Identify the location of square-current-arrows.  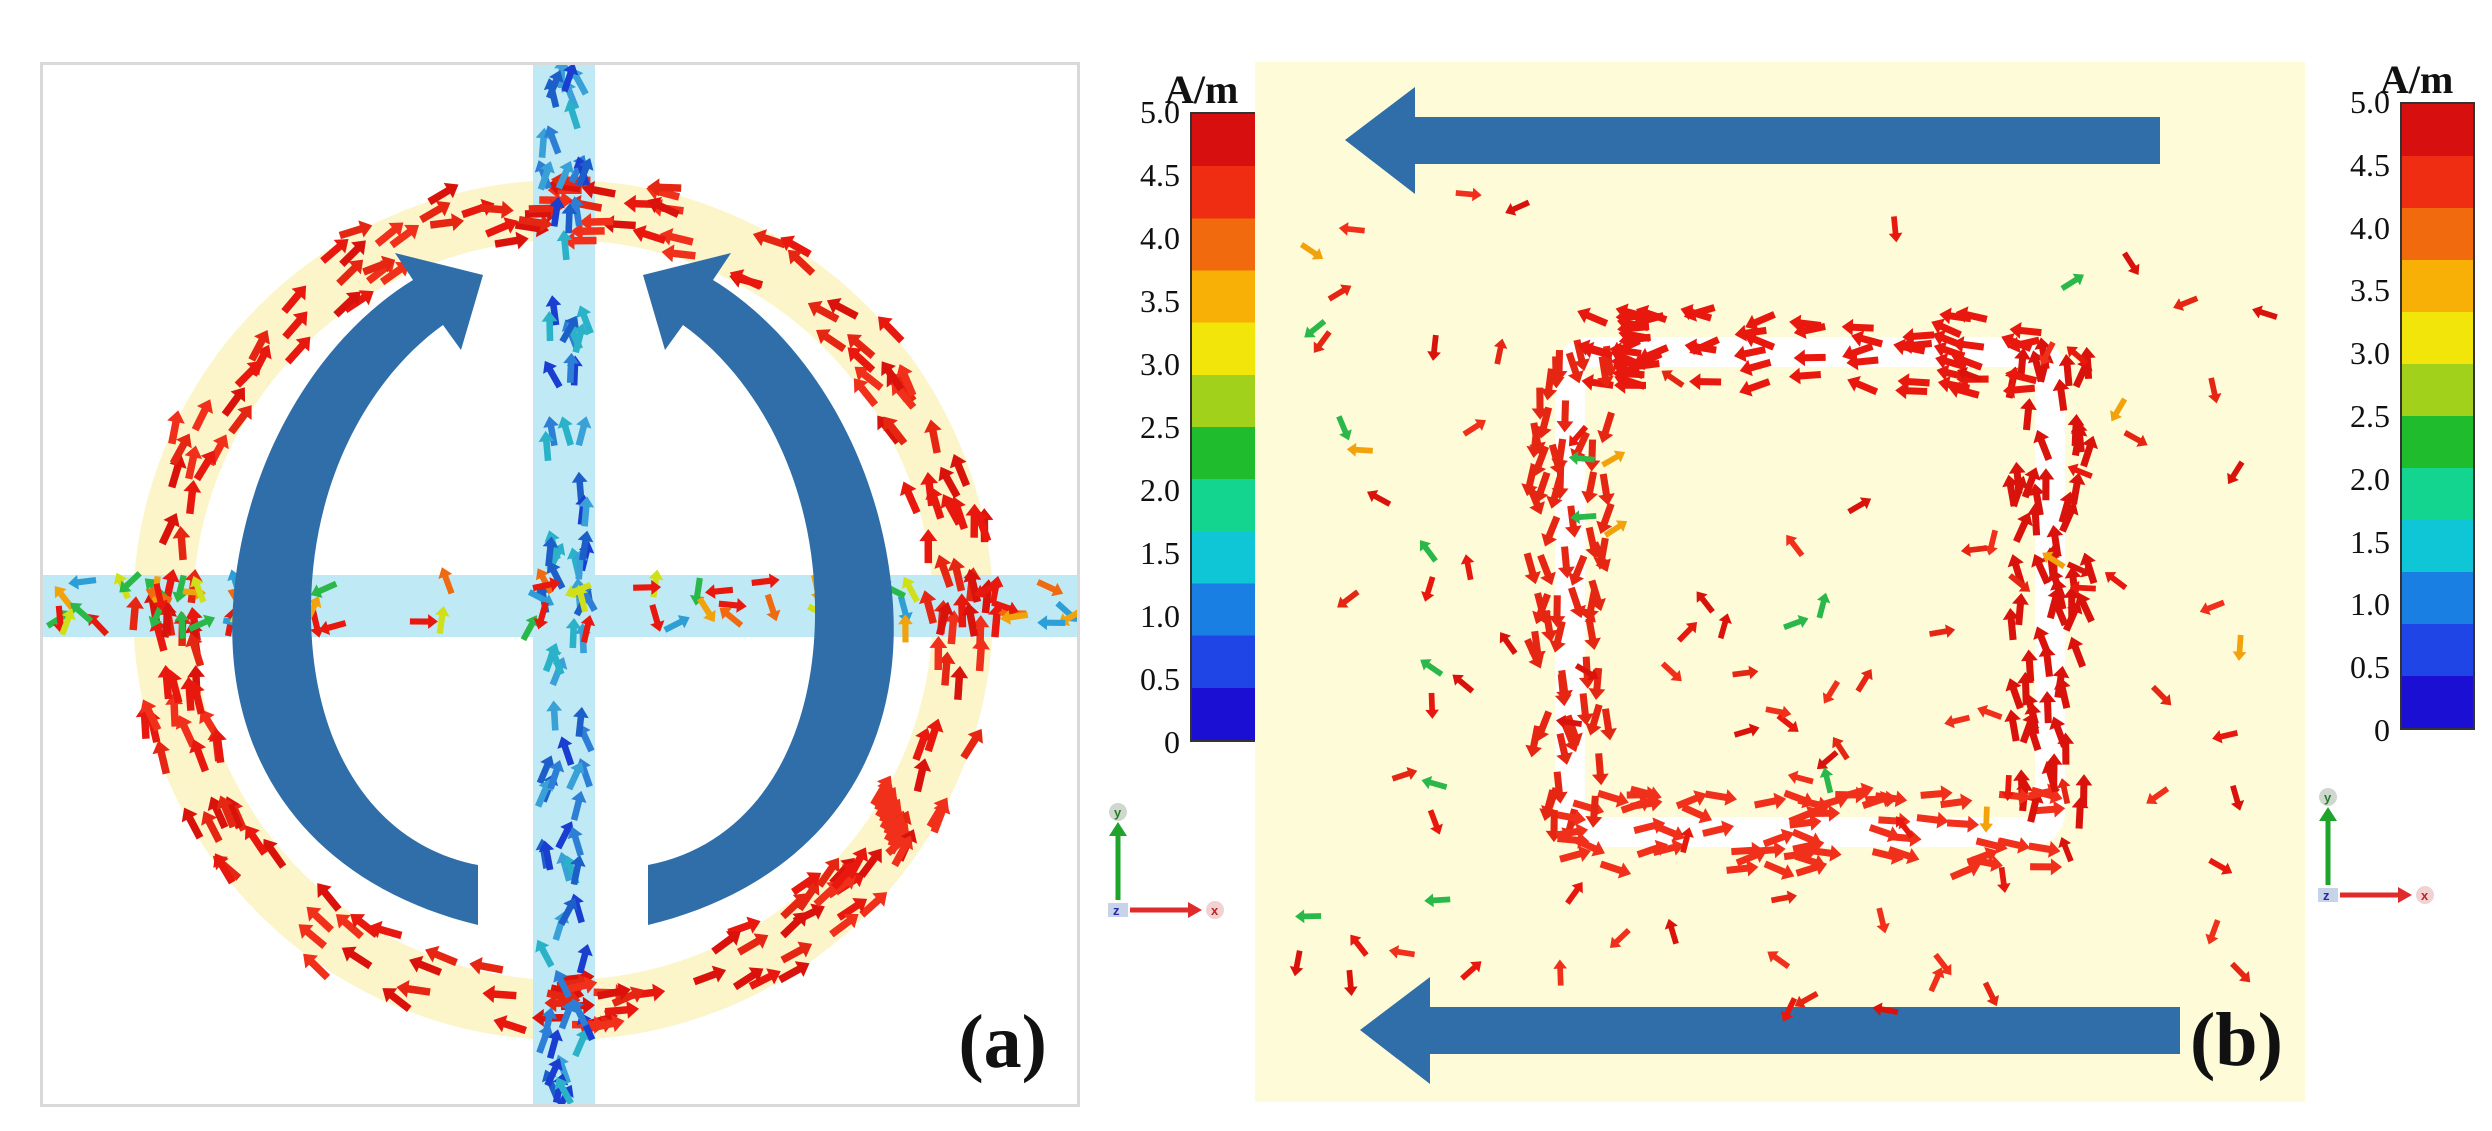
(1810, 592).